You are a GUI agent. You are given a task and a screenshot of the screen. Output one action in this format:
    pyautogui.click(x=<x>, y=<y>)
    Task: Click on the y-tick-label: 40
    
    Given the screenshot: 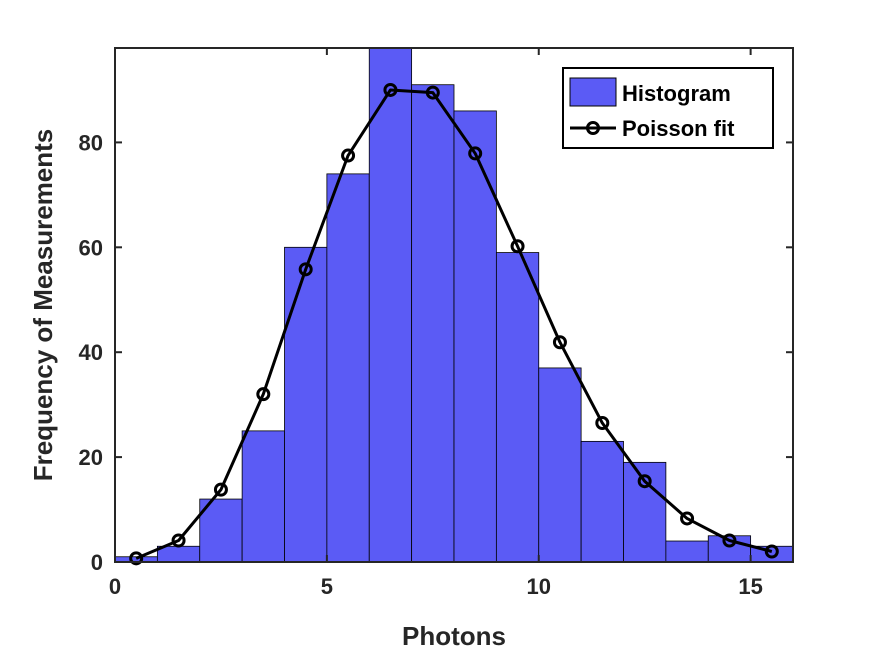 What is the action you would take?
    pyautogui.click(x=91, y=352)
    